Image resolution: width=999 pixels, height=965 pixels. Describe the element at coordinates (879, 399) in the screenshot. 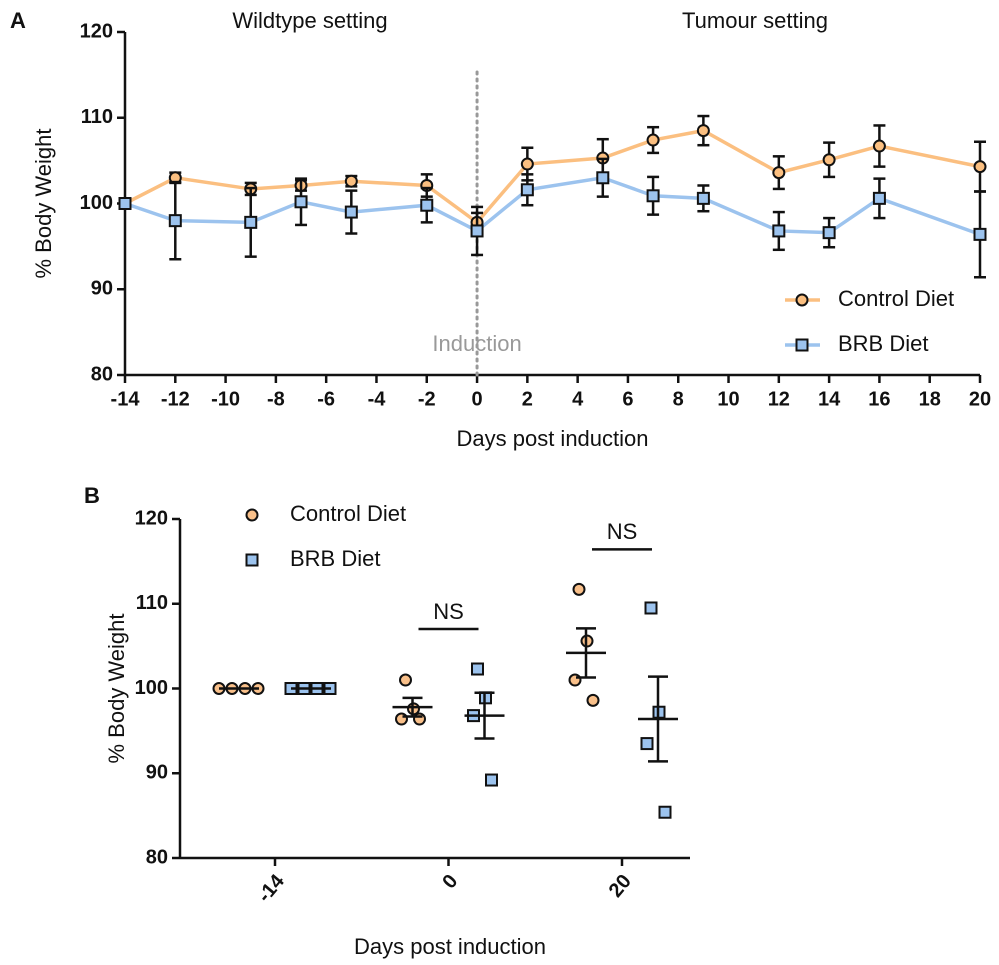

I see `x-tick-label: 16` at that location.